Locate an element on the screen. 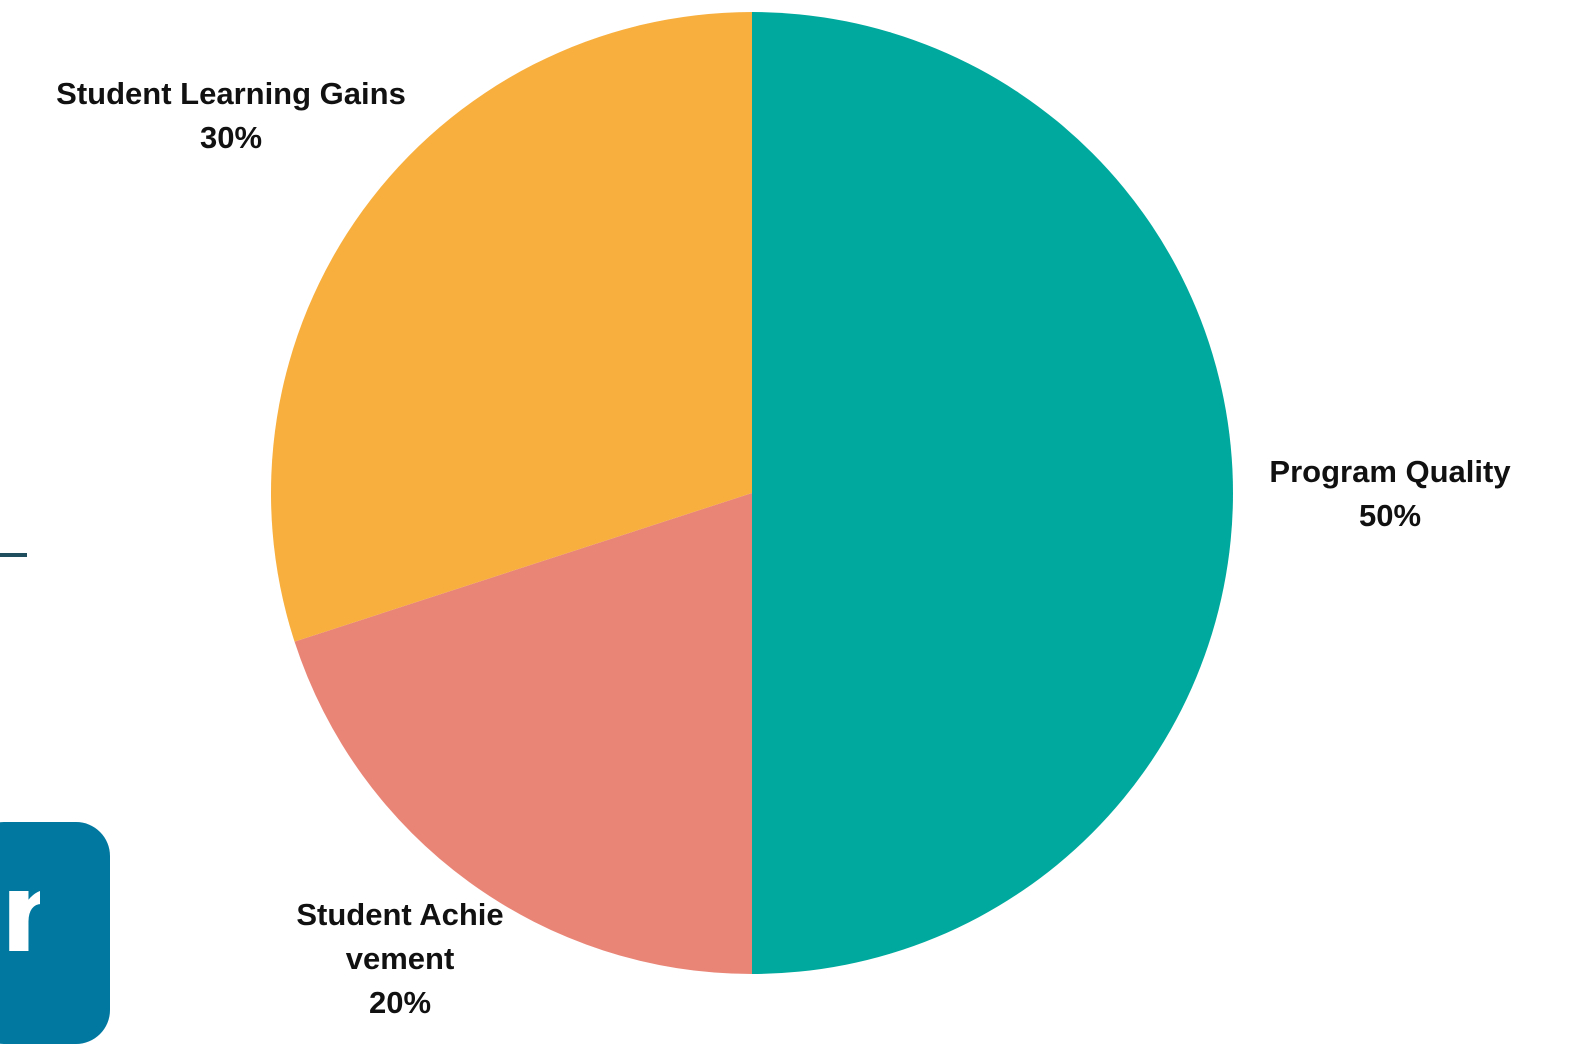 Image resolution: width=1576 pixels, height=1059 pixels. slice-name: Program Quality is located at coordinates (1390, 471).